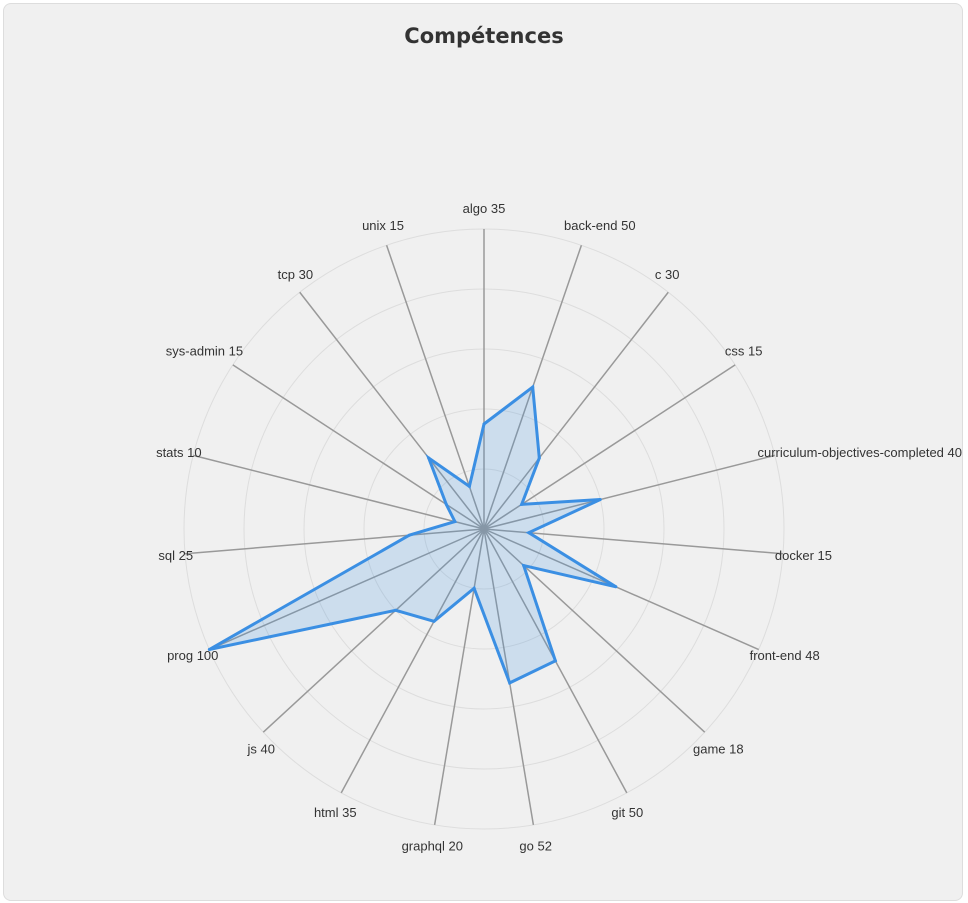  I want to click on data-series, so click(412, 534).